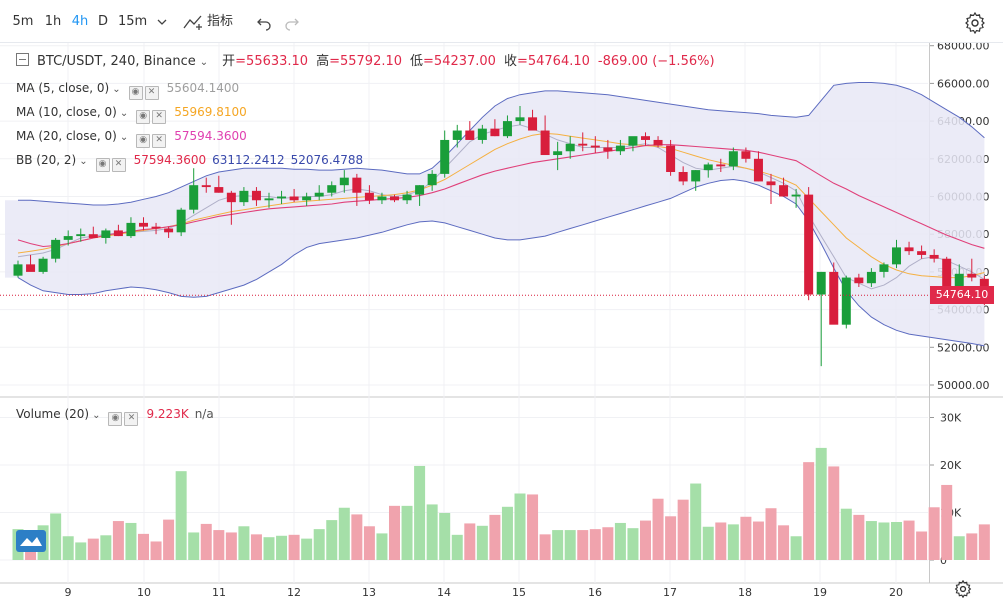 This screenshot has width=1003, height=609. Describe the element at coordinates (193, 22) in the screenshot. I see `indicators-icon` at that location.